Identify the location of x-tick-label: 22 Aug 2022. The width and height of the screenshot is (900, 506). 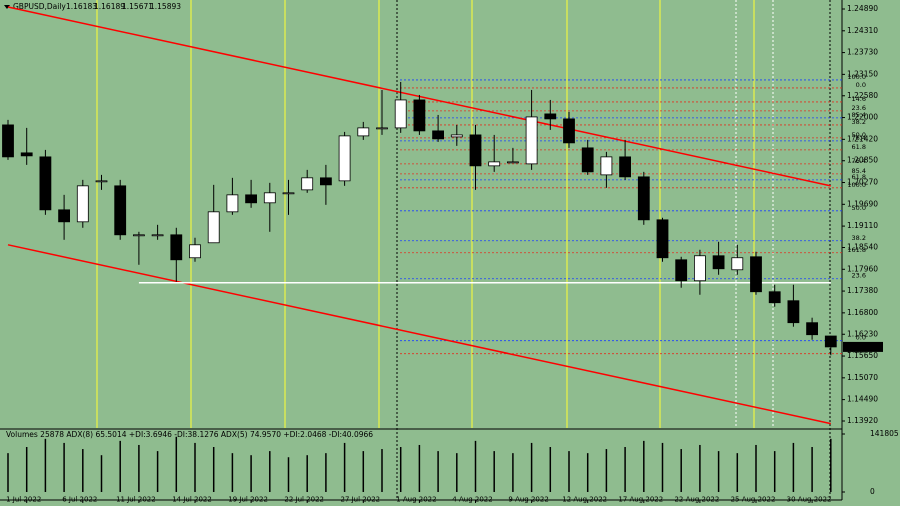
(696, 500).